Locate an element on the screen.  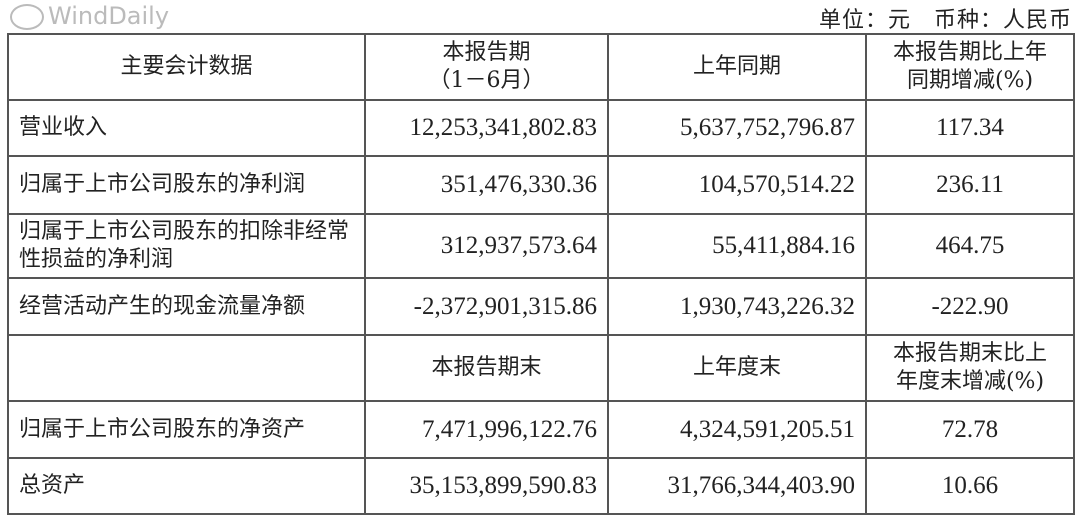
change-value: 10.66 is located at coordinates (970, 486).